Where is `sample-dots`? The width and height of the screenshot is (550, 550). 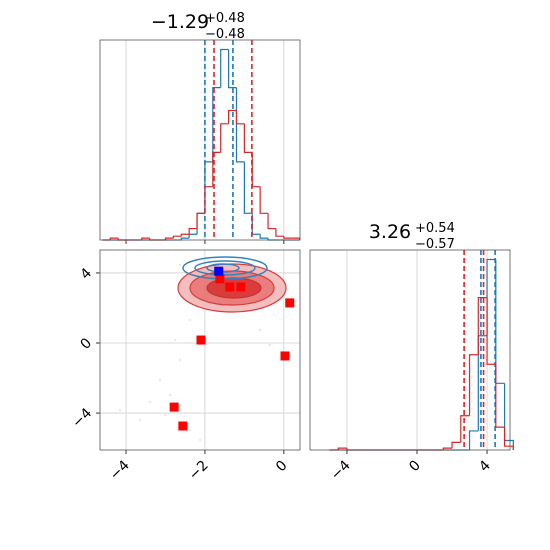 sample-dots is located at coordinates (195, 352).